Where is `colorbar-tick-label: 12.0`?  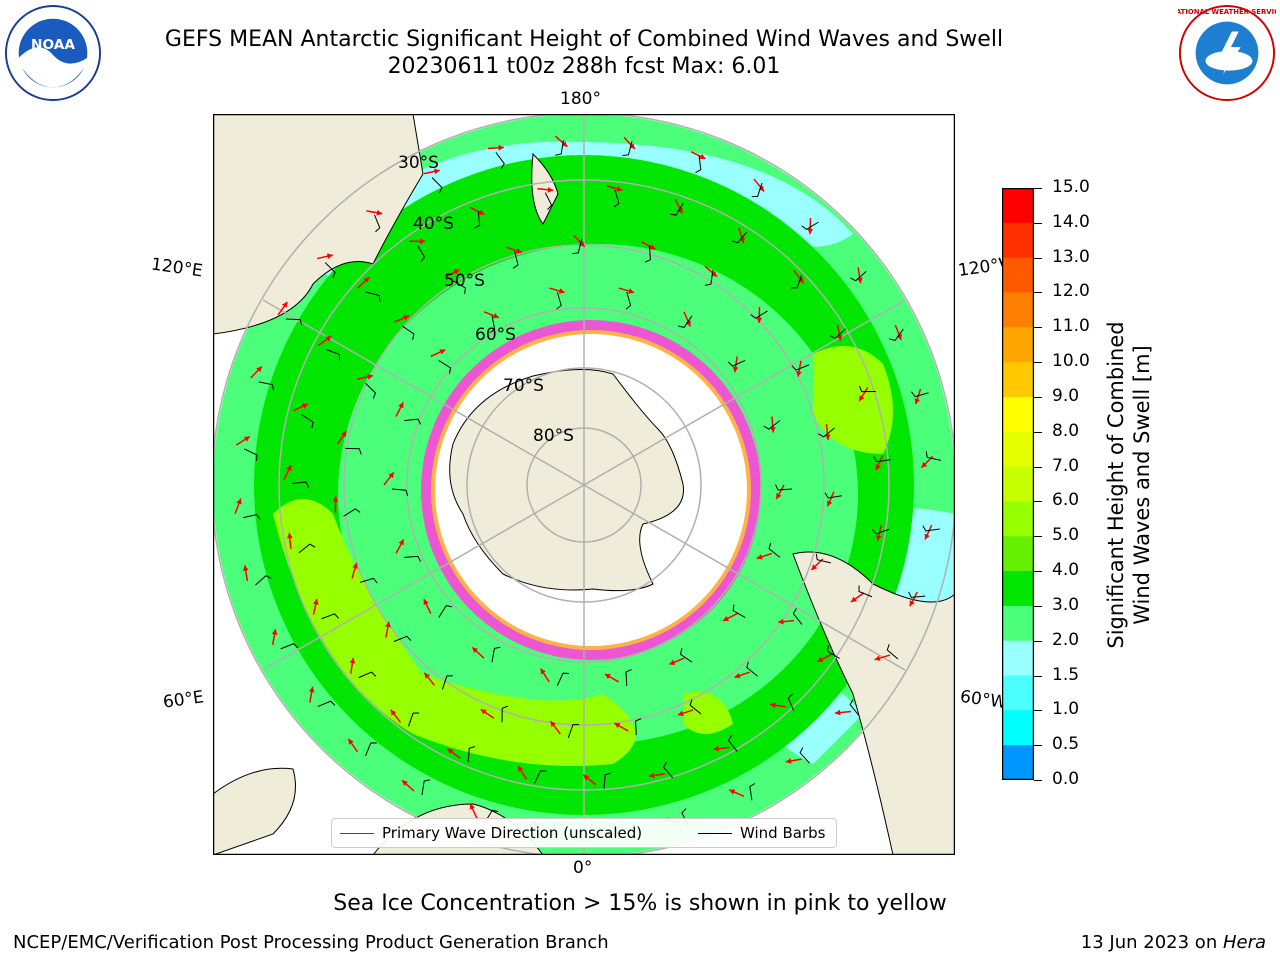 colorbar-tick-label: 12.0 is located at coordinates (1071, 291).